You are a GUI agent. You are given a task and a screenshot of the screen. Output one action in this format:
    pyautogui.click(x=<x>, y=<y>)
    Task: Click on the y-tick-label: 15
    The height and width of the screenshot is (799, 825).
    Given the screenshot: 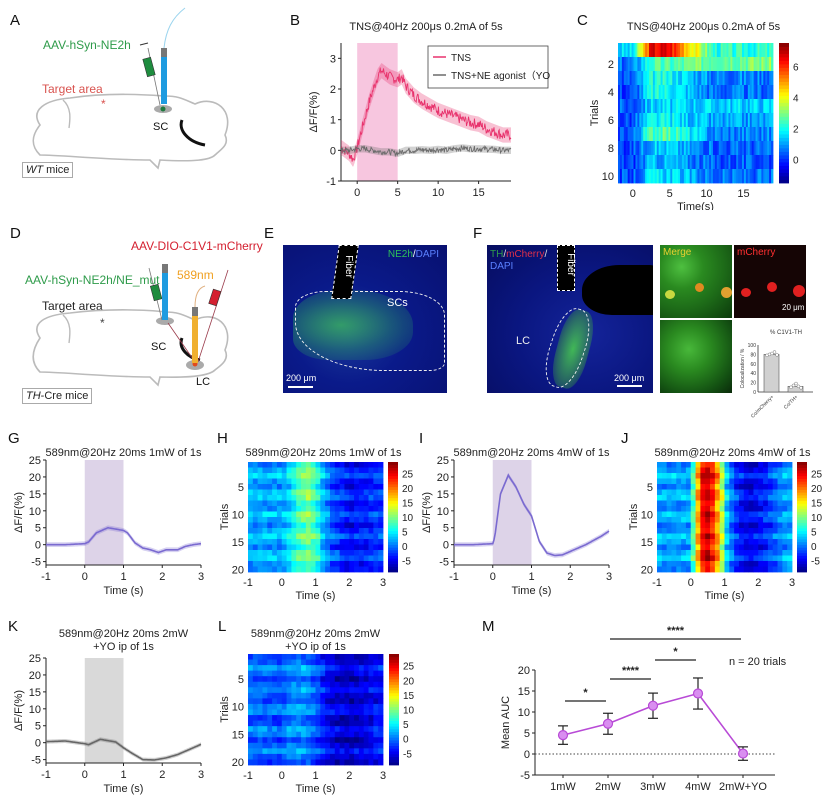 What is the action you would take?
    pyautogui.click(x=443, y=495)
    